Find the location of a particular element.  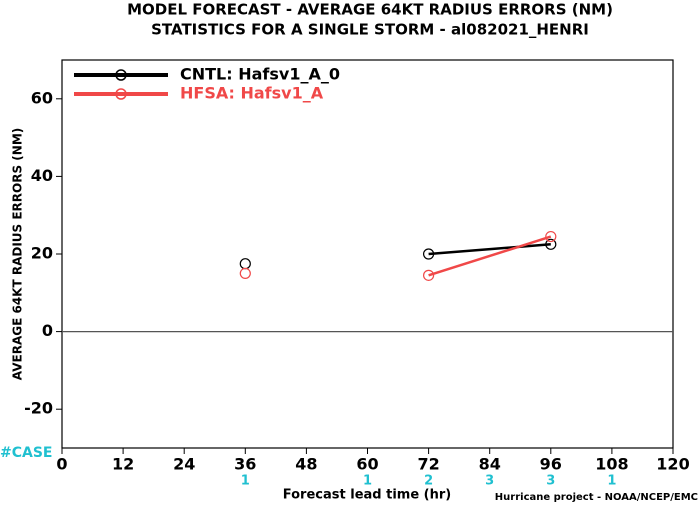

y-tick-label: 20 is located at coordinates (42, 253).